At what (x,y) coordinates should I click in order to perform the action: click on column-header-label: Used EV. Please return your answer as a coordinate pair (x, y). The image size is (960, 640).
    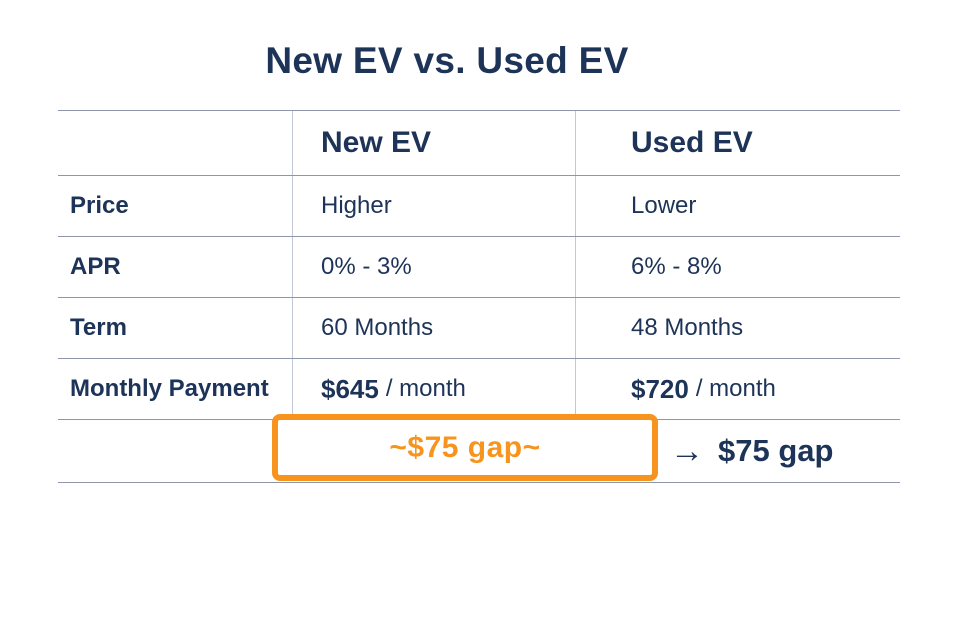
    Looking at the image, I should click on (692, 142).